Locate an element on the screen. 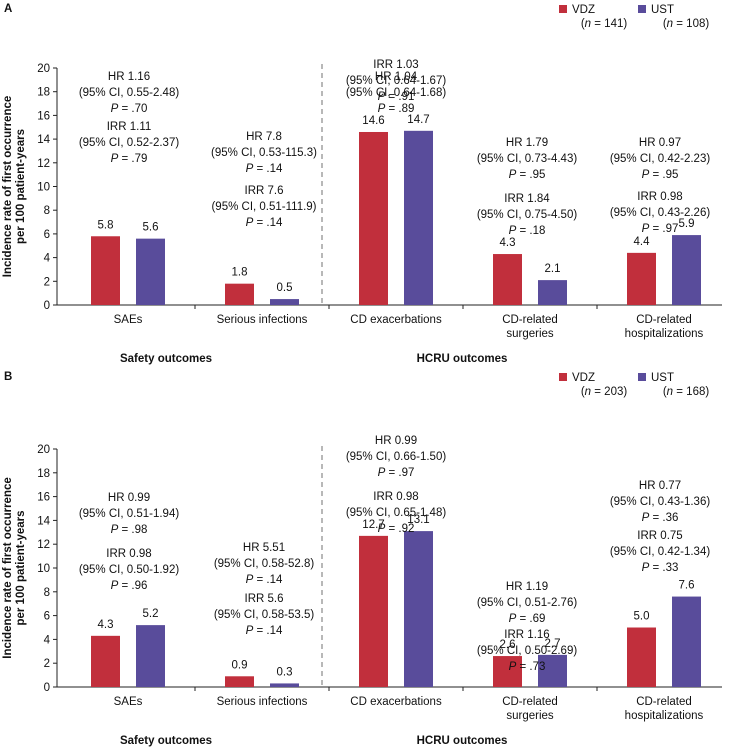 The height and width of the screenshot is (750, 729). annotation-hr: (95% CI, 0.66-1.50) is located at coordinates (396, 457).